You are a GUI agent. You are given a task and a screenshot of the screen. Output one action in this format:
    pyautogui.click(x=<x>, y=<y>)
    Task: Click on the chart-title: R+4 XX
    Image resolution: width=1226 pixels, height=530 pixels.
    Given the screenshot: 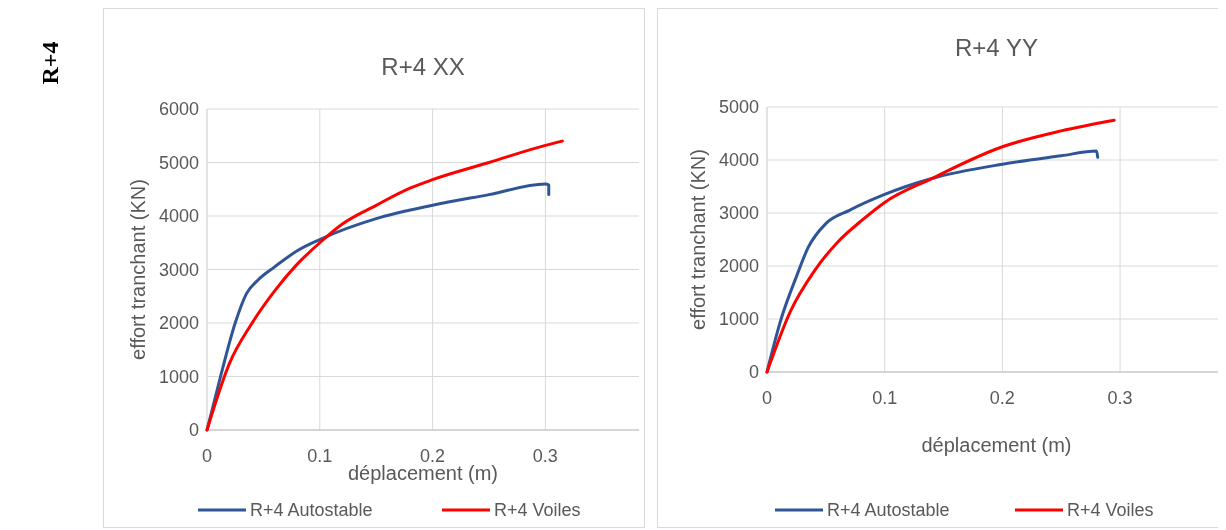 What is the action you would take?
    pyautogui.click(x=423, y=66)
    